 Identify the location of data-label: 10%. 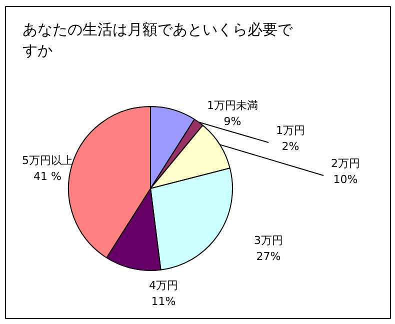
(345, 179).